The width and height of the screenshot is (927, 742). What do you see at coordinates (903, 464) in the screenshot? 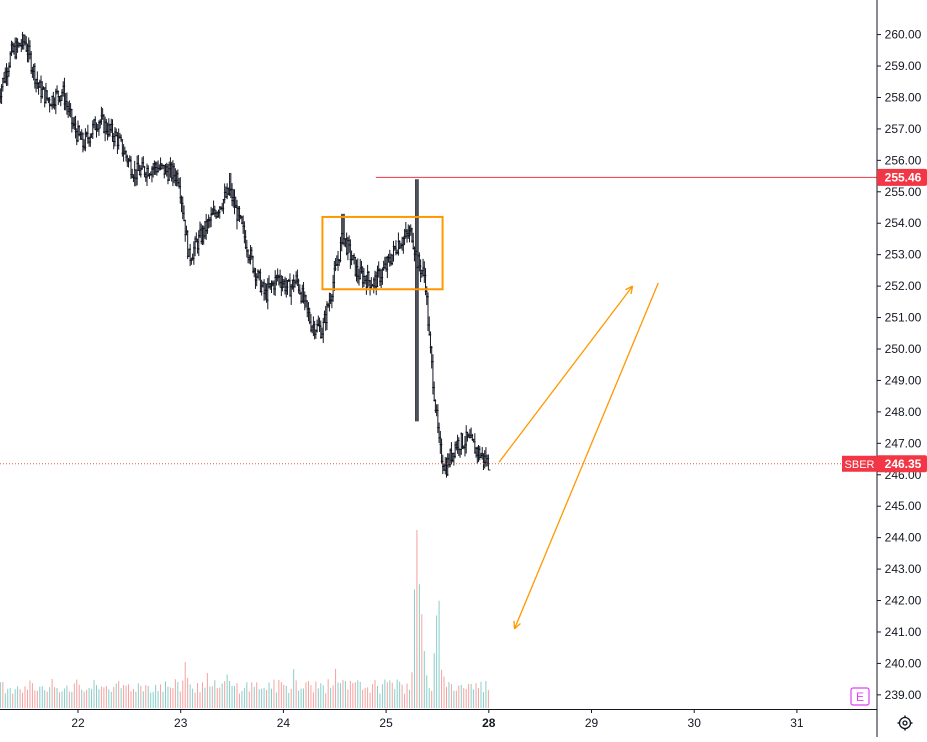
I see `last-price-value: 246.35` at bounding box center [903, 464].